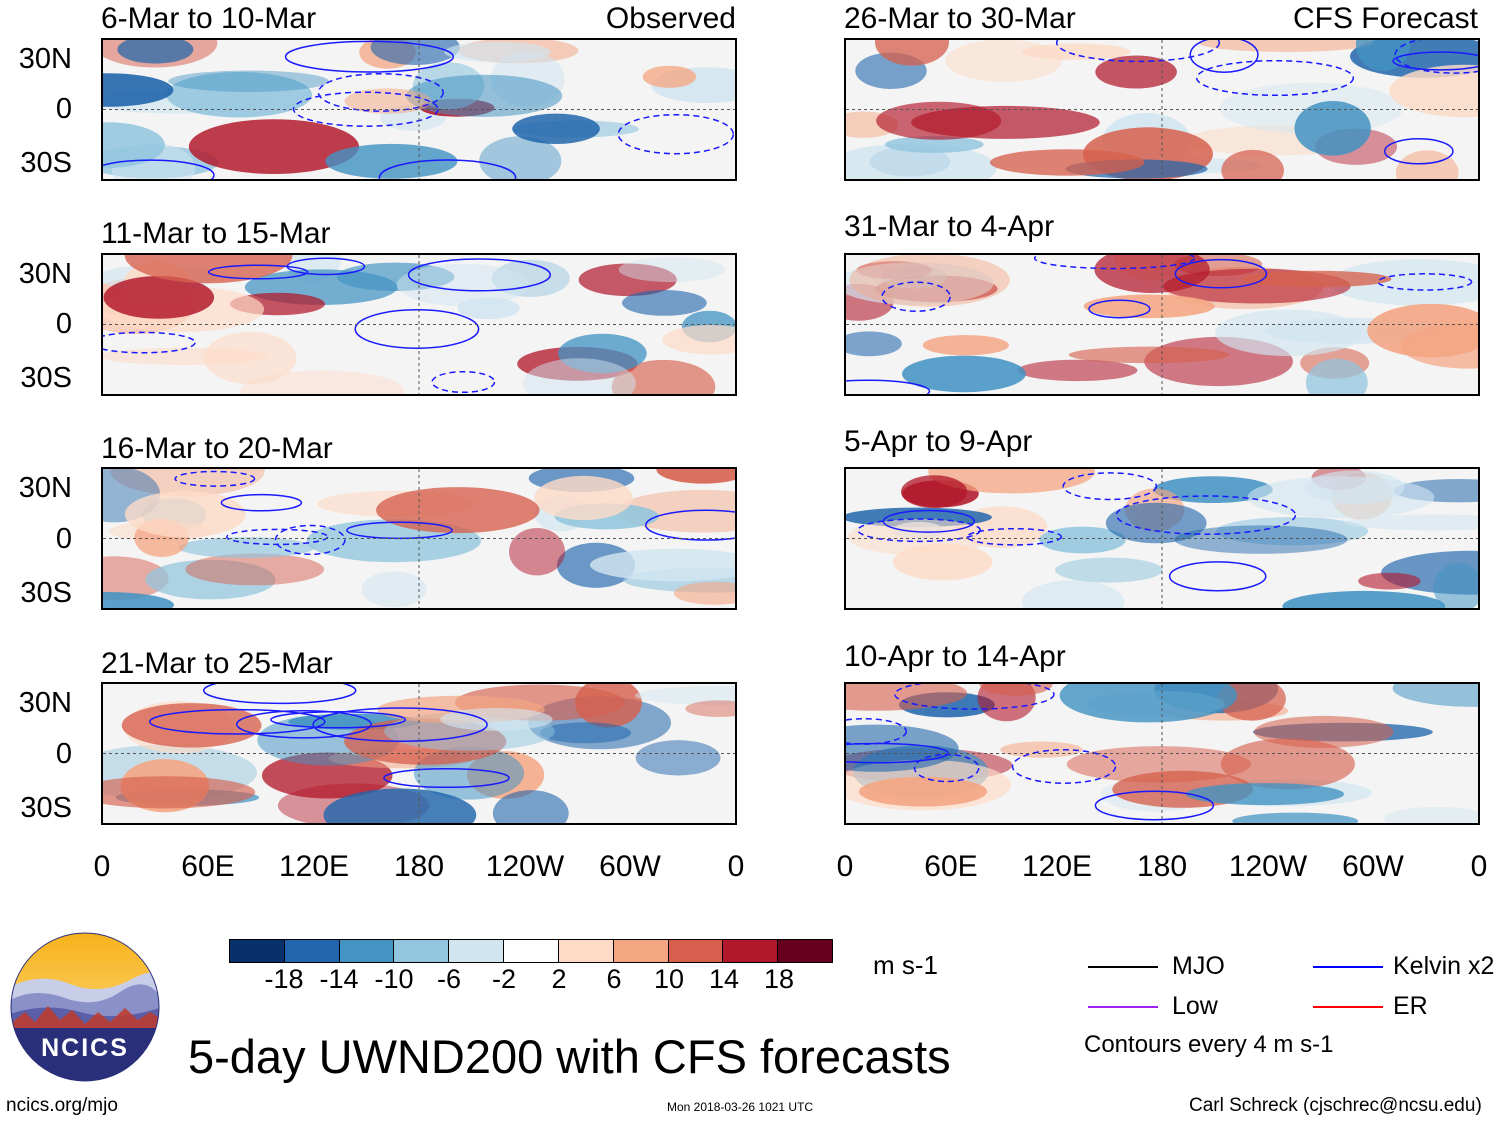 The width and height of the screenshot is (1510, 1121). Describe the element at coordinates (1348, 1007) in the screenshot. I see `legend-line-er` at that location.